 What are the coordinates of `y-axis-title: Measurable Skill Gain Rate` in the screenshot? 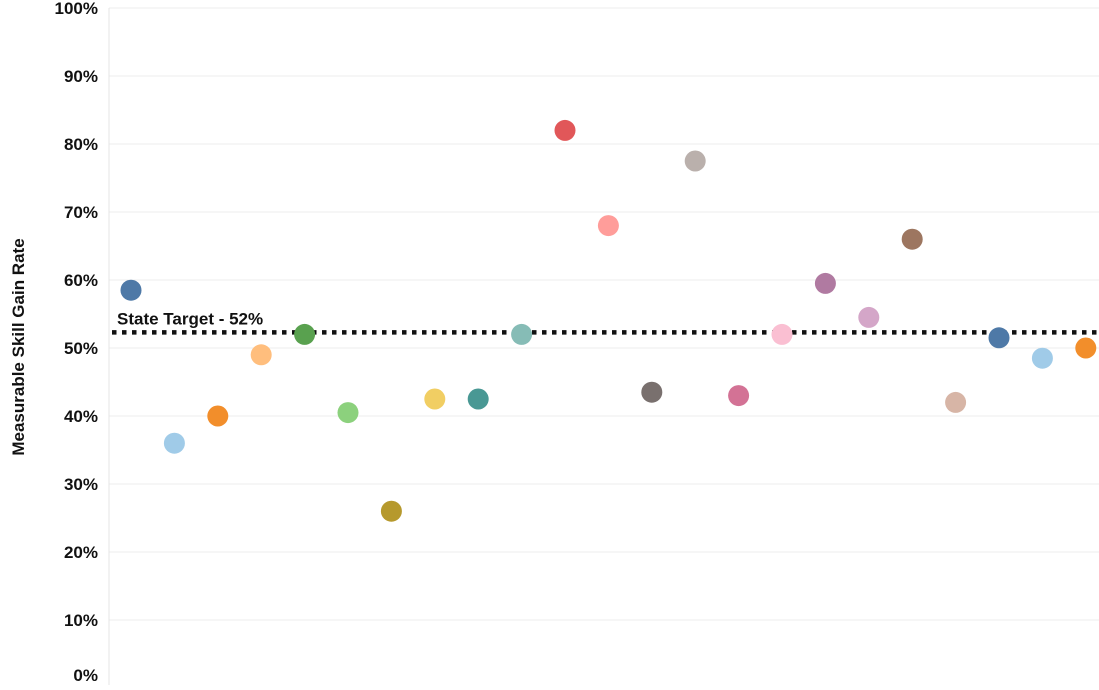 It's located at (18, 346).